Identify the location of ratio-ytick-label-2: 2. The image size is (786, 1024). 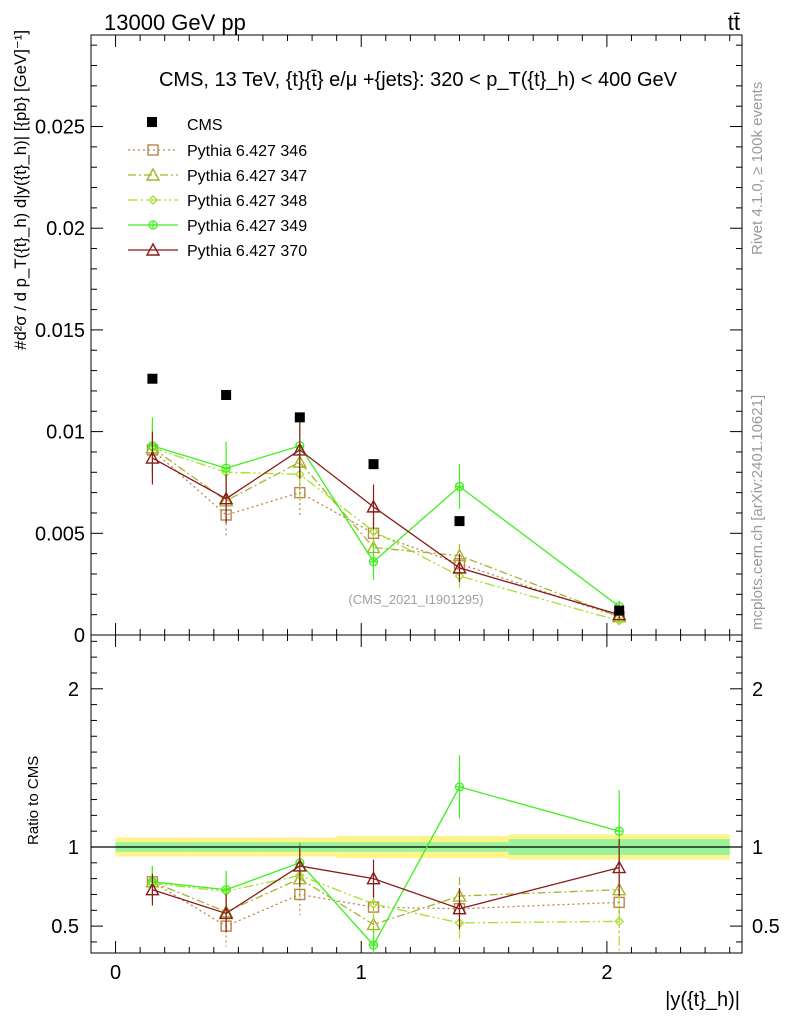
(73, 690).